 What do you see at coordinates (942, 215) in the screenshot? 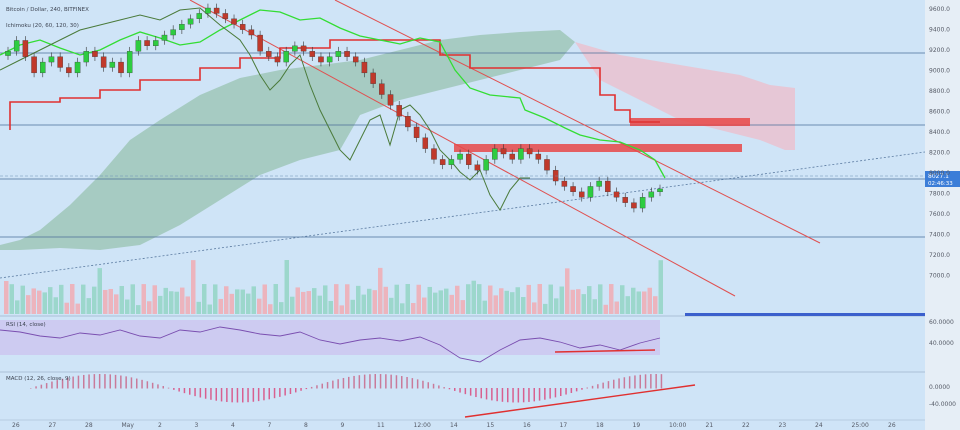
I see `price-axis` at bounding box center [942, 215].